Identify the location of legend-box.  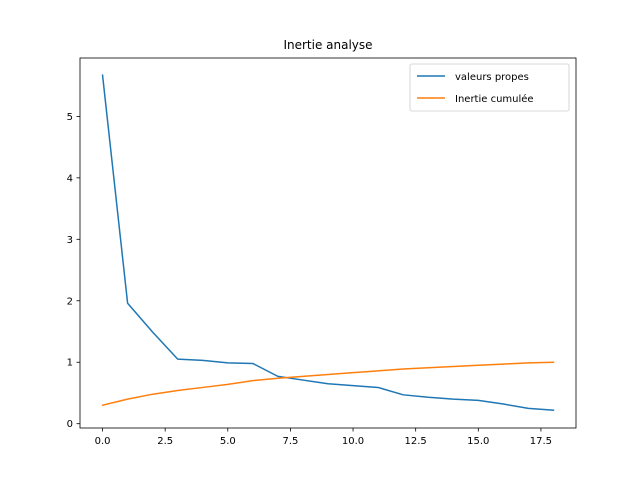
(489, 87).